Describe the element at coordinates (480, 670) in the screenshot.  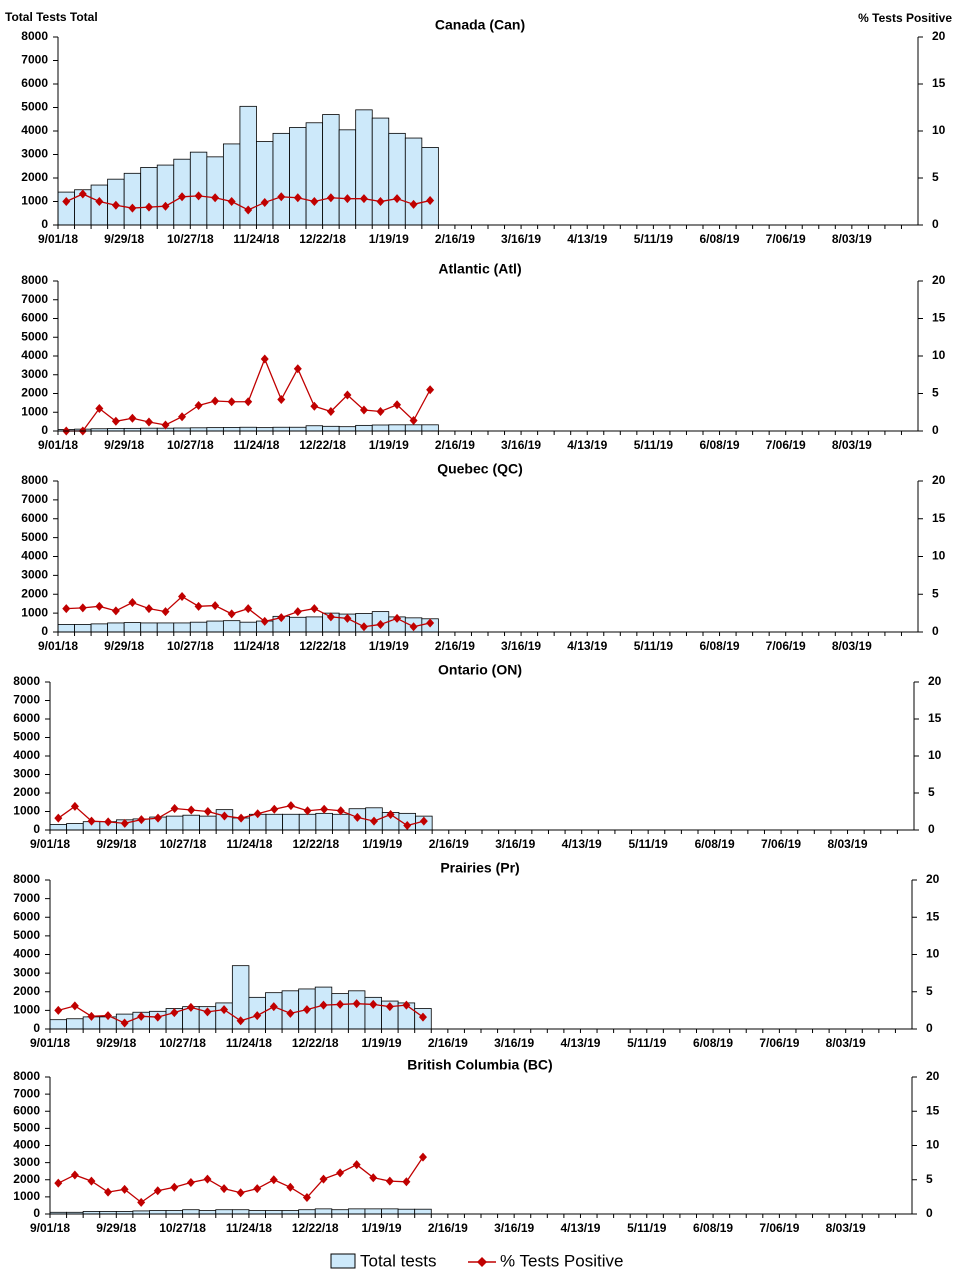
I see `chart-title: Ontario (ON)` at that location.